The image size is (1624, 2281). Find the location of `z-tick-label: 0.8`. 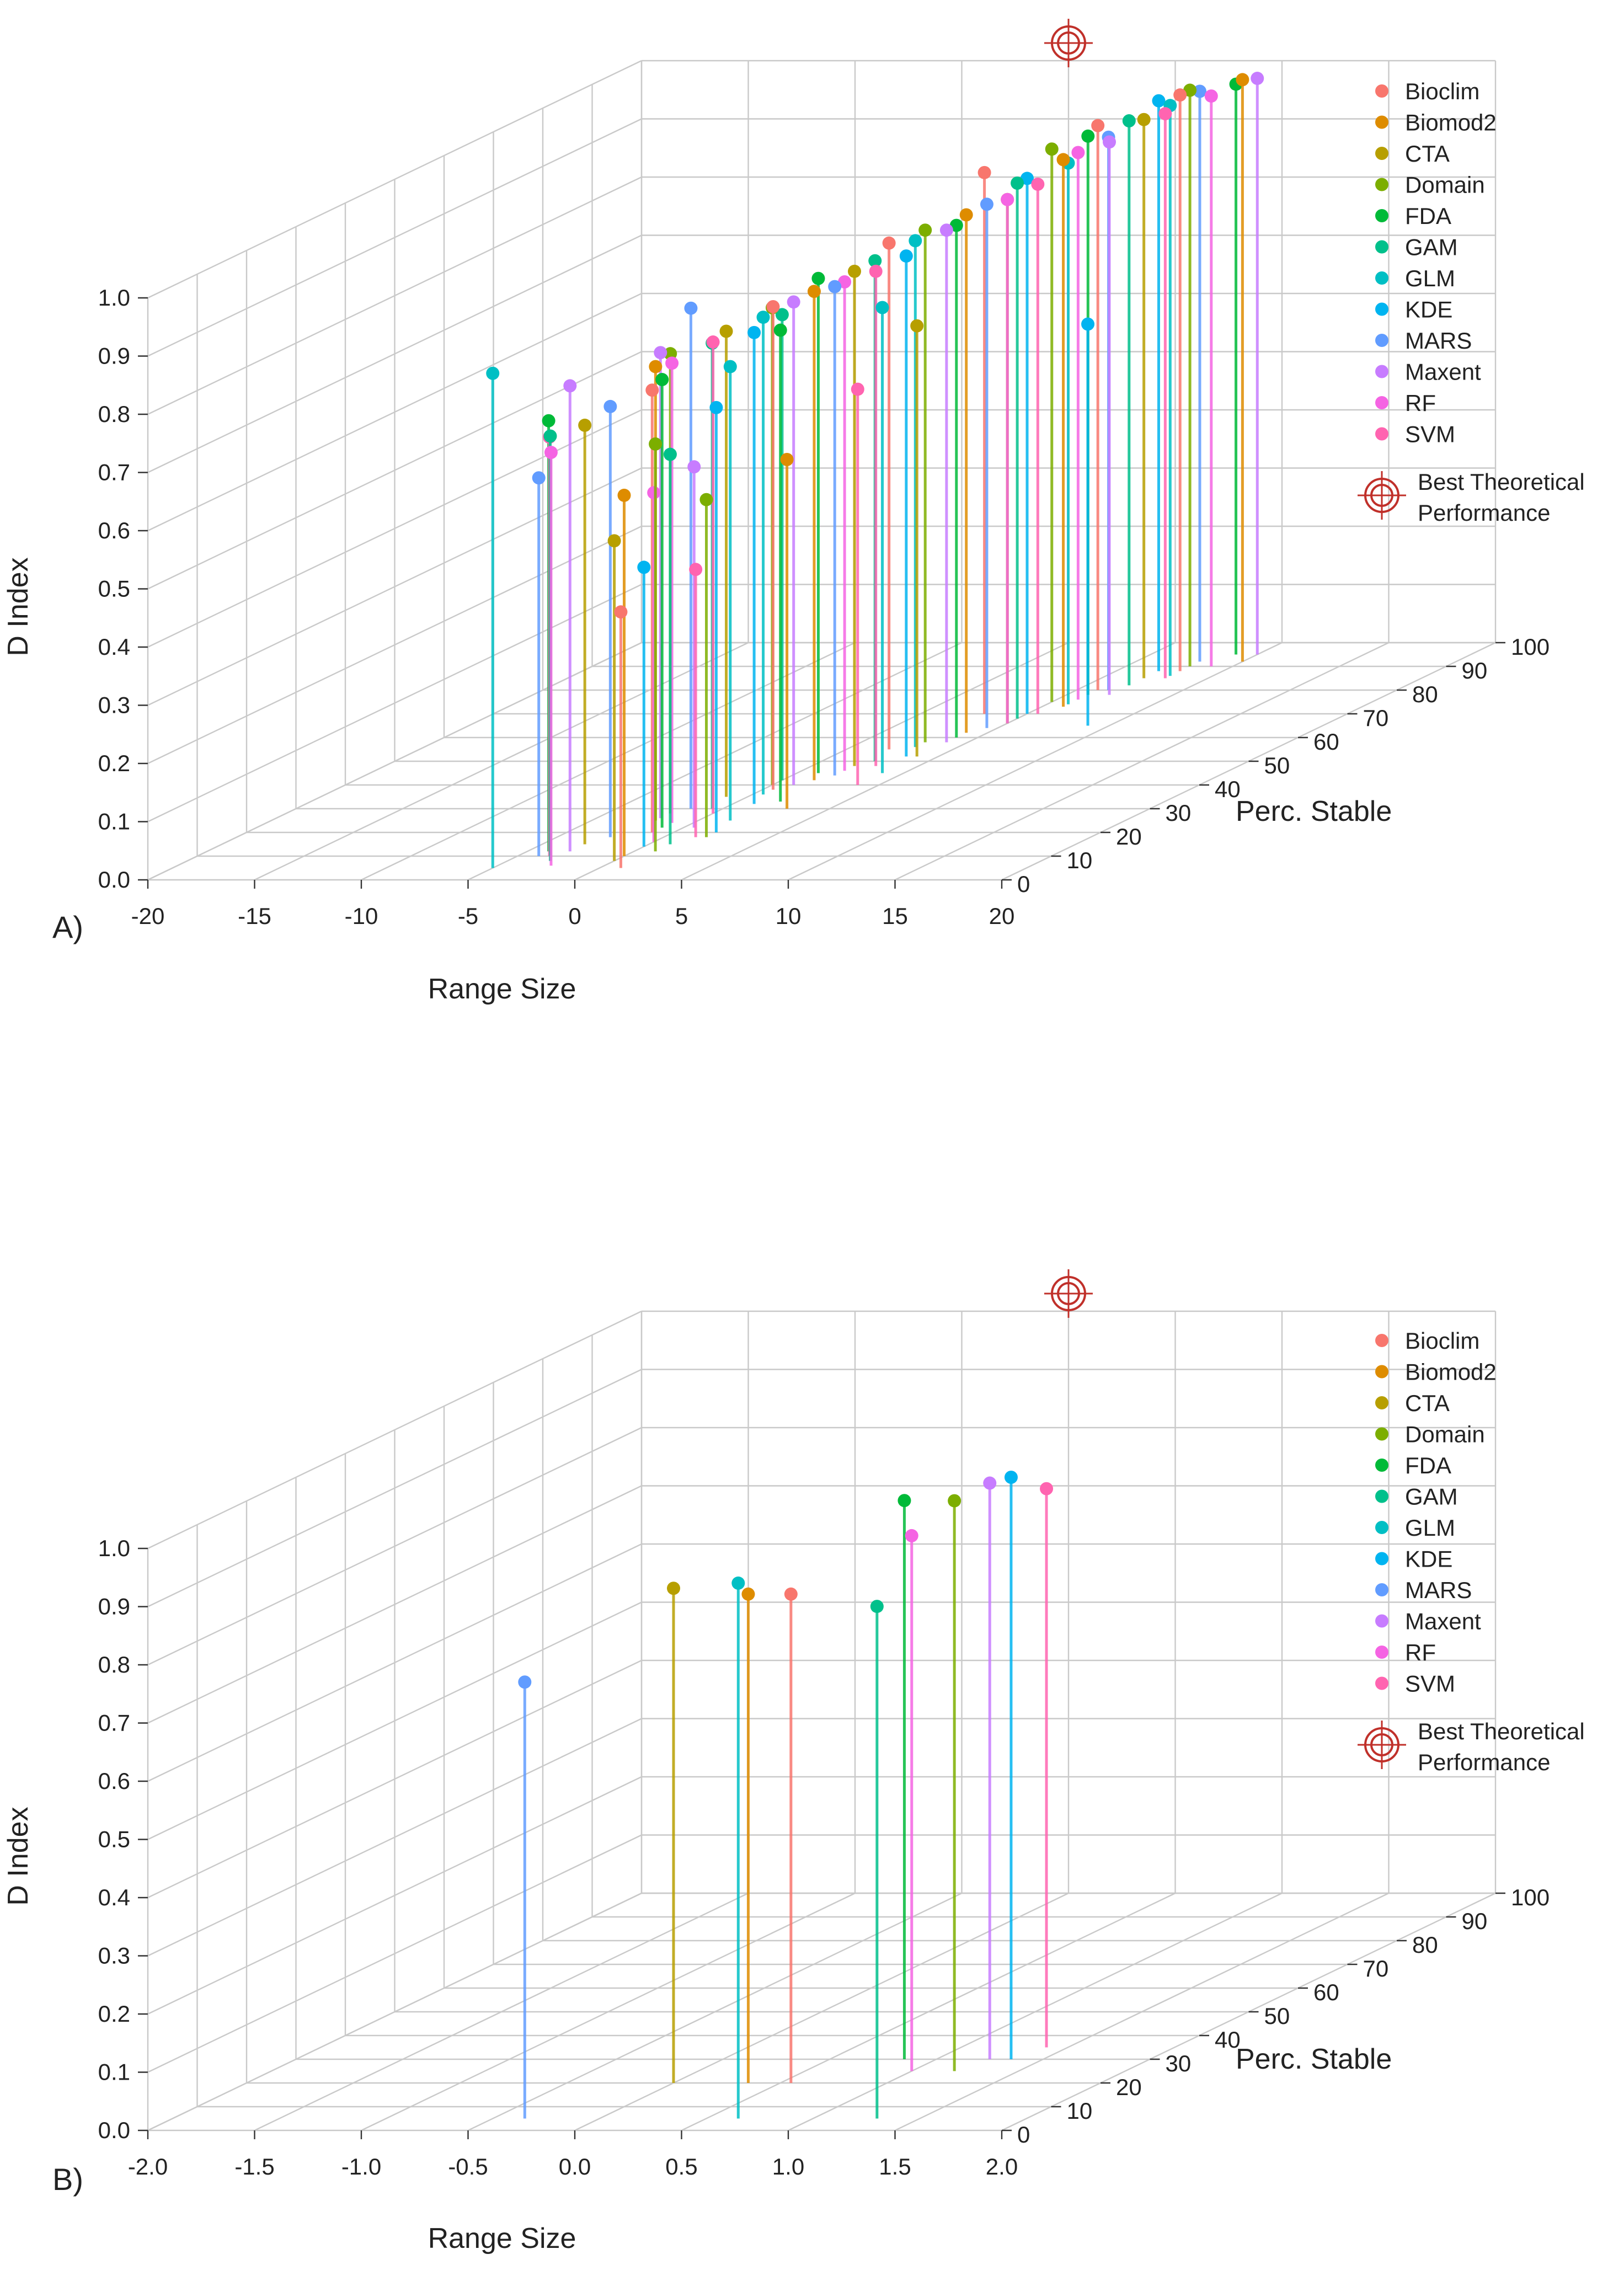

z-tick-label: 0.8 is located at coordinates (114, 1665).